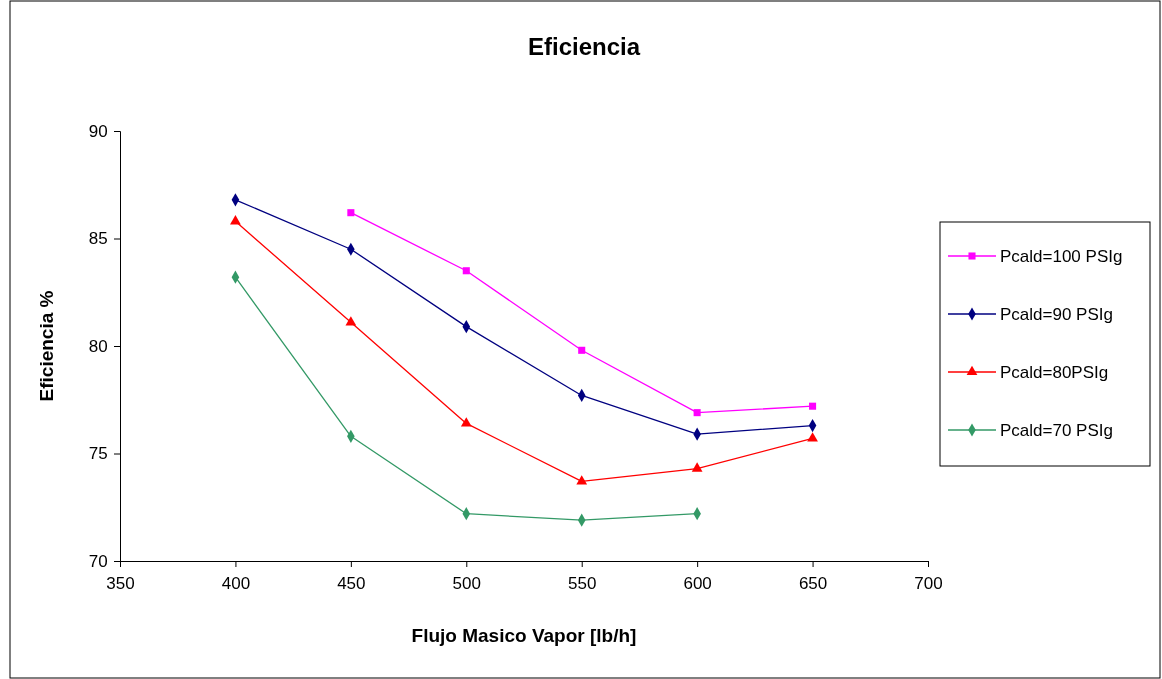 This screenshot has width=1162, height=679. I want to click on chart-title: Eficiencia, so click(584, 46).